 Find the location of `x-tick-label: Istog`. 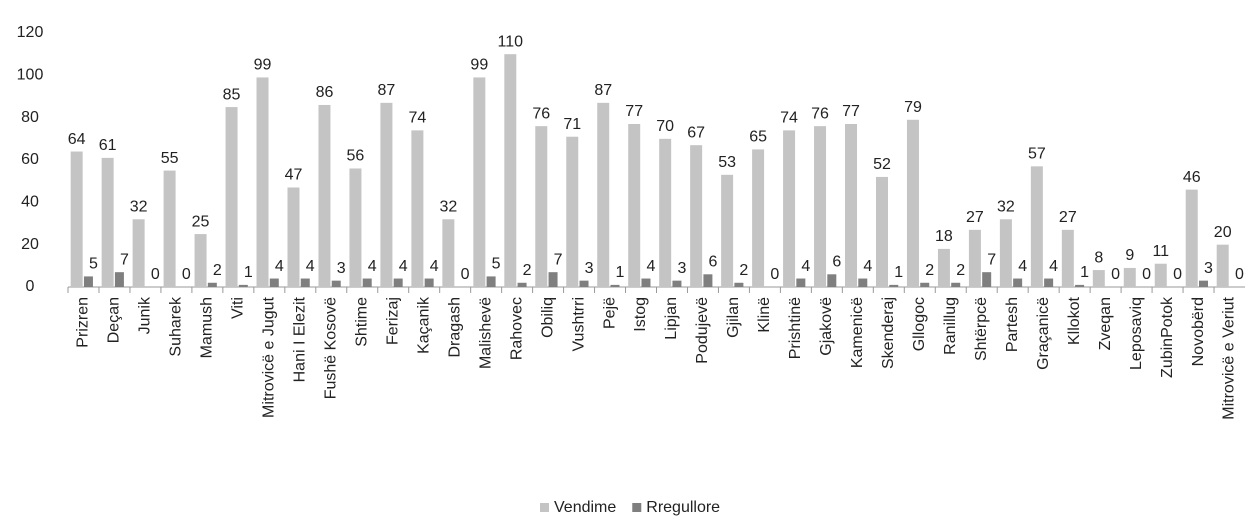

x-tick-label: Istog is located at coordinates (640, 314).